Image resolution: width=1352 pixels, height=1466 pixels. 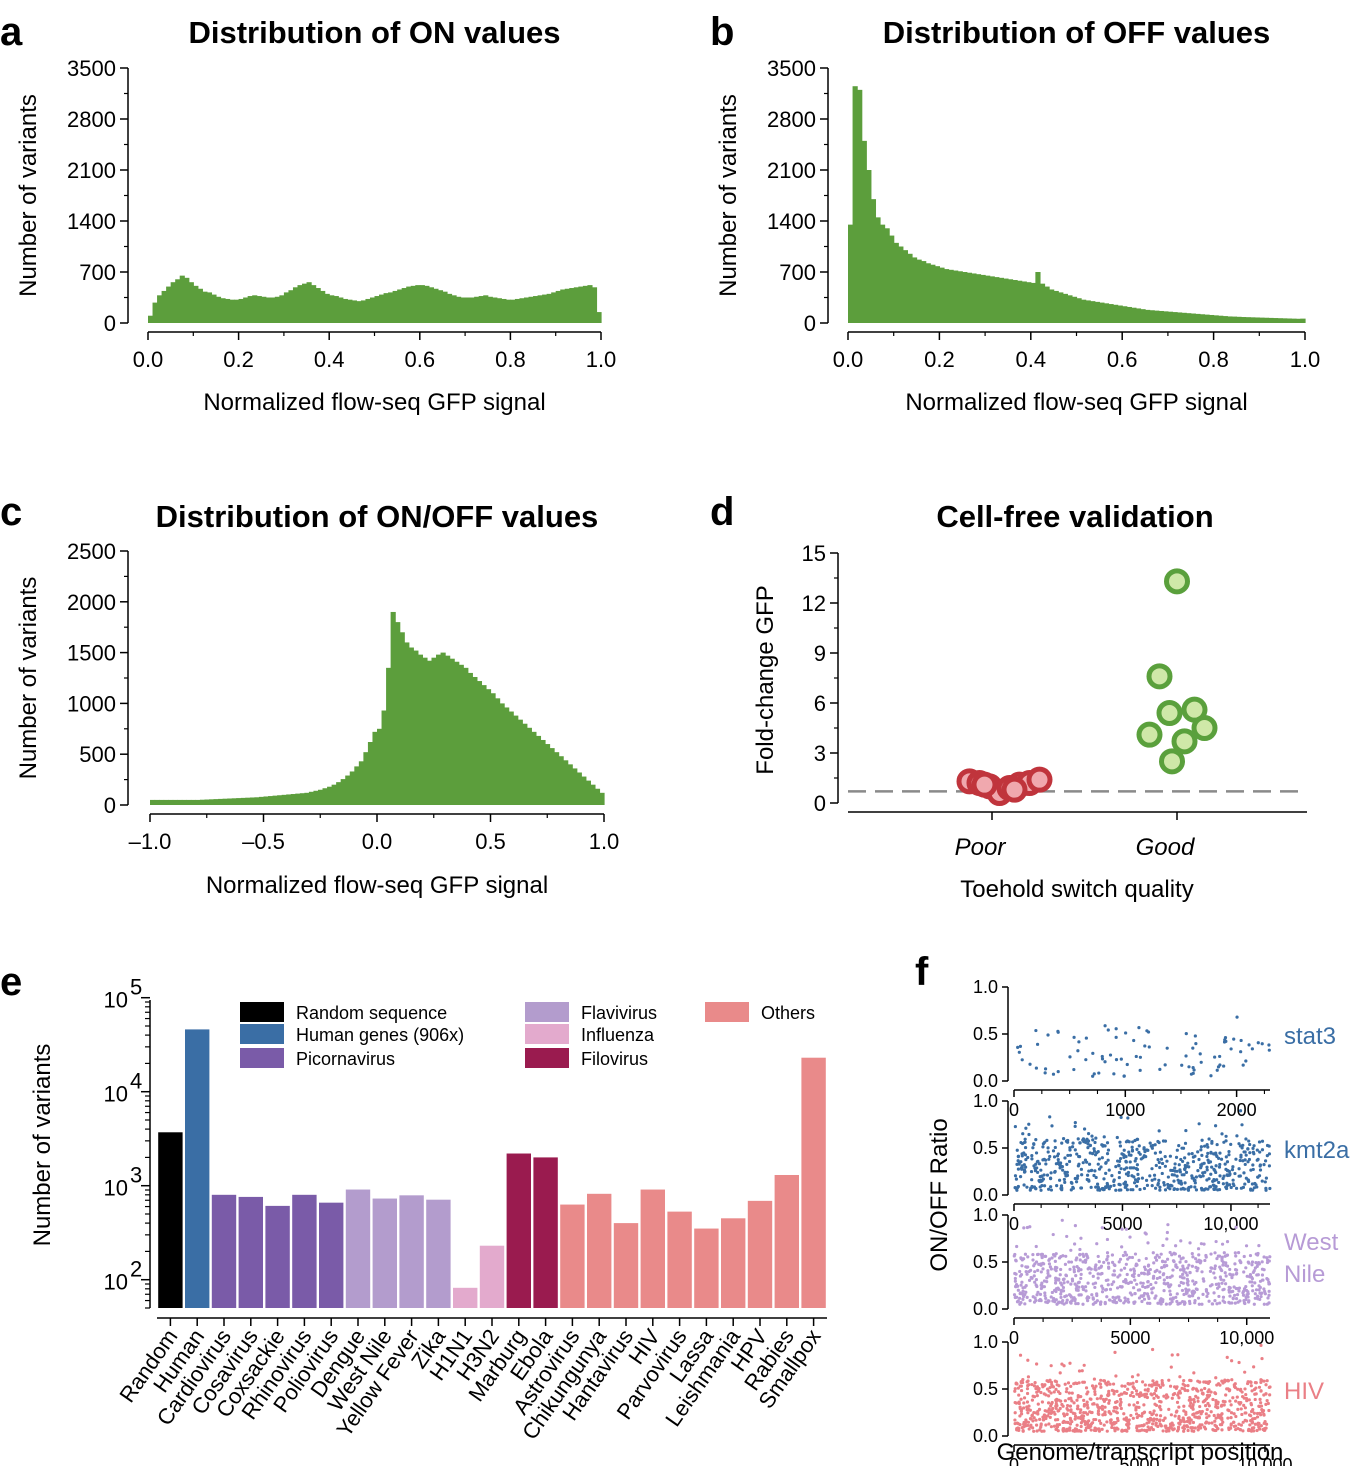 What do you see at coordinates (110, 323) in the screenshot?
I see `y-tick-label: 0` at bounding box center [110, 323].